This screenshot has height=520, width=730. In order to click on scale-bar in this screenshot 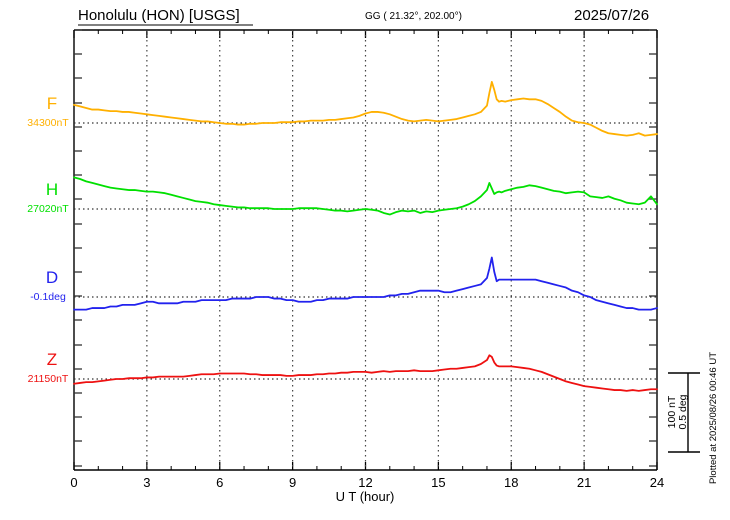, I will do `click(684, 412)`.